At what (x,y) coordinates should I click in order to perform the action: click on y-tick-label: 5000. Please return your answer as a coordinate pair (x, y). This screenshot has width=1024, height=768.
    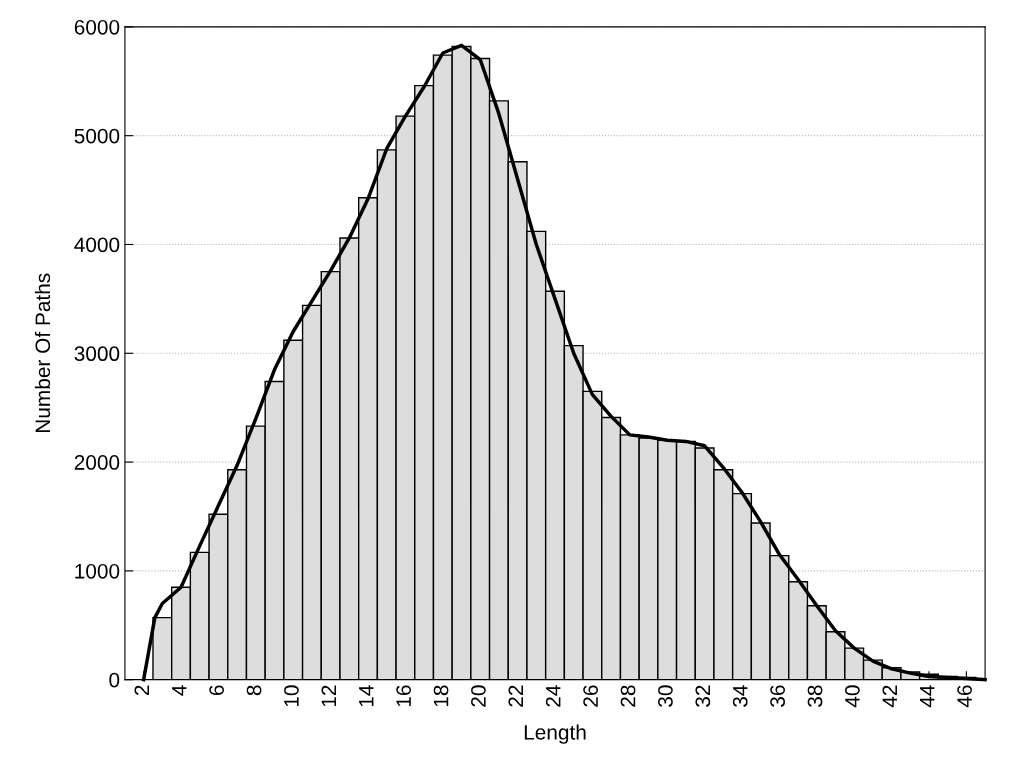
    Looking at the image, I should click on (97, 136).